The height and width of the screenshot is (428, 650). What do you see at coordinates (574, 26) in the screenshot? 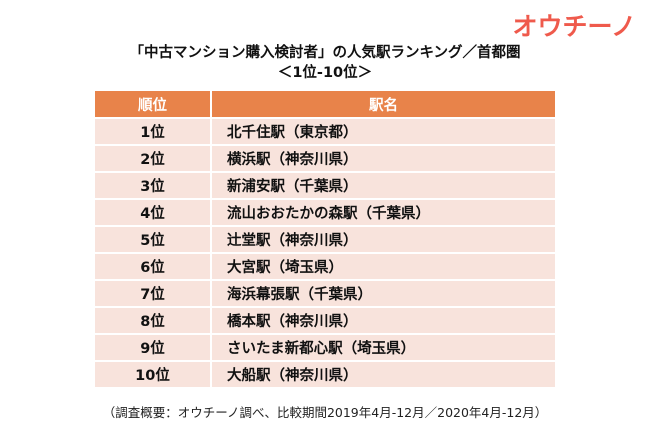
I see `brand-logo: オウチーノ` at bounding box center [574, 26].